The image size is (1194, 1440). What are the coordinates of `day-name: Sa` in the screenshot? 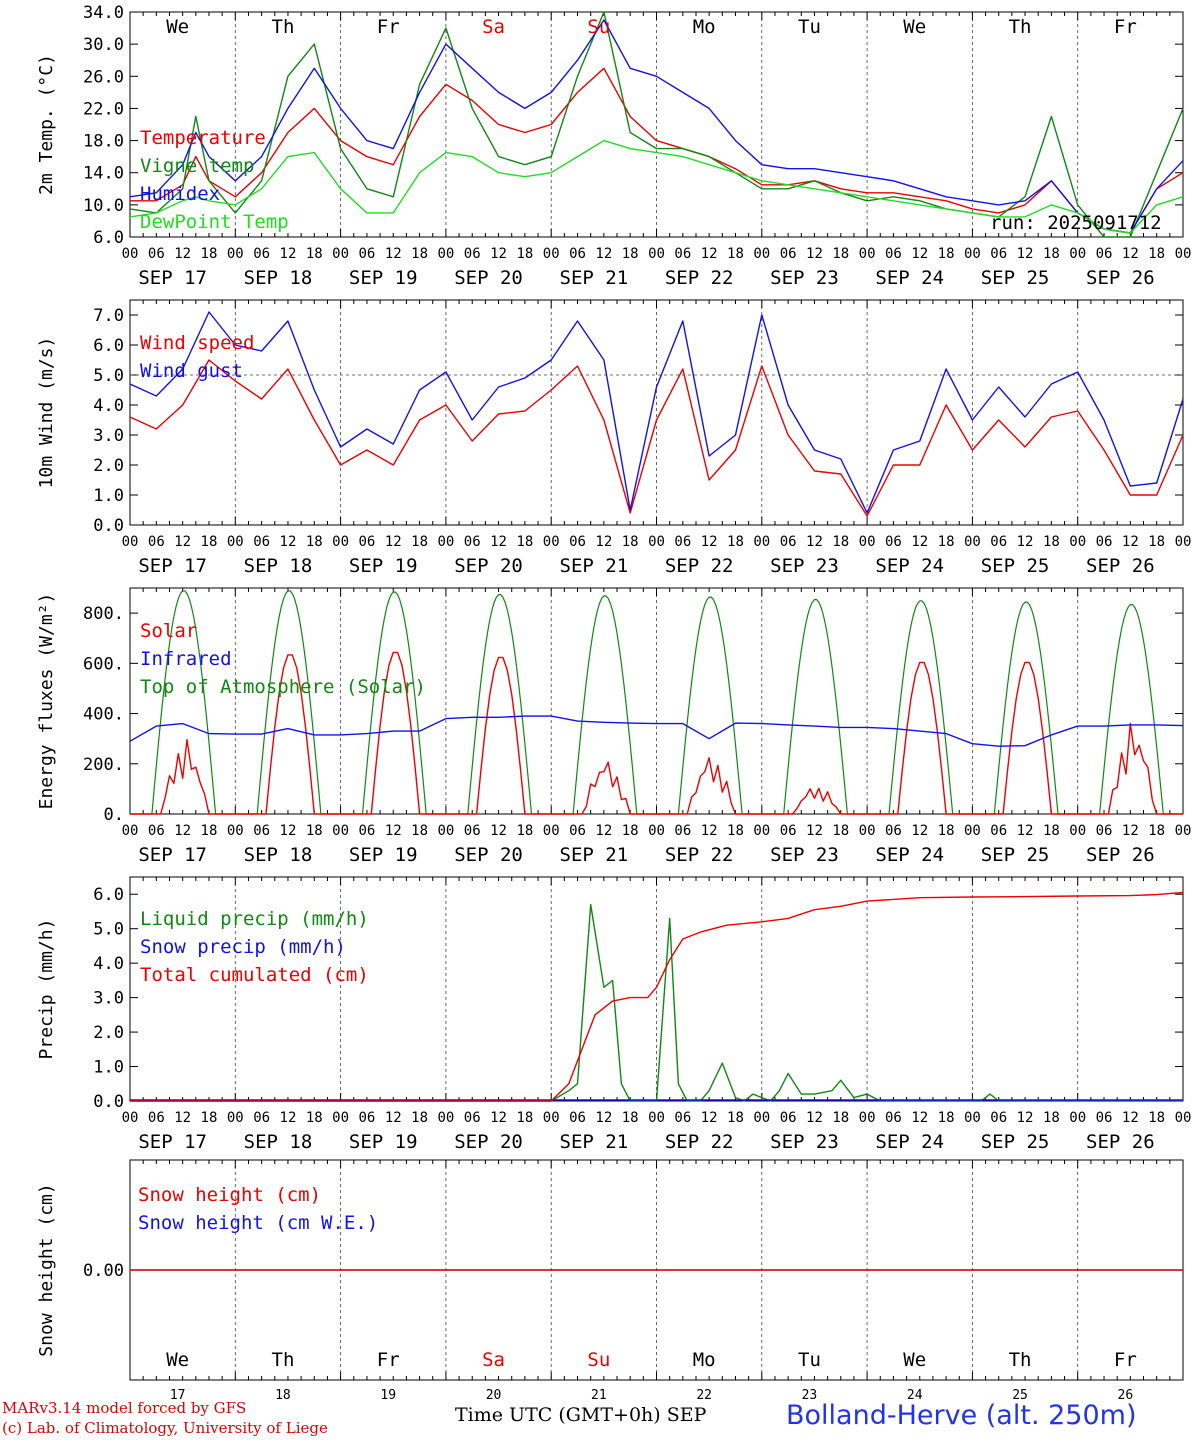 It's located at (493, 1360).